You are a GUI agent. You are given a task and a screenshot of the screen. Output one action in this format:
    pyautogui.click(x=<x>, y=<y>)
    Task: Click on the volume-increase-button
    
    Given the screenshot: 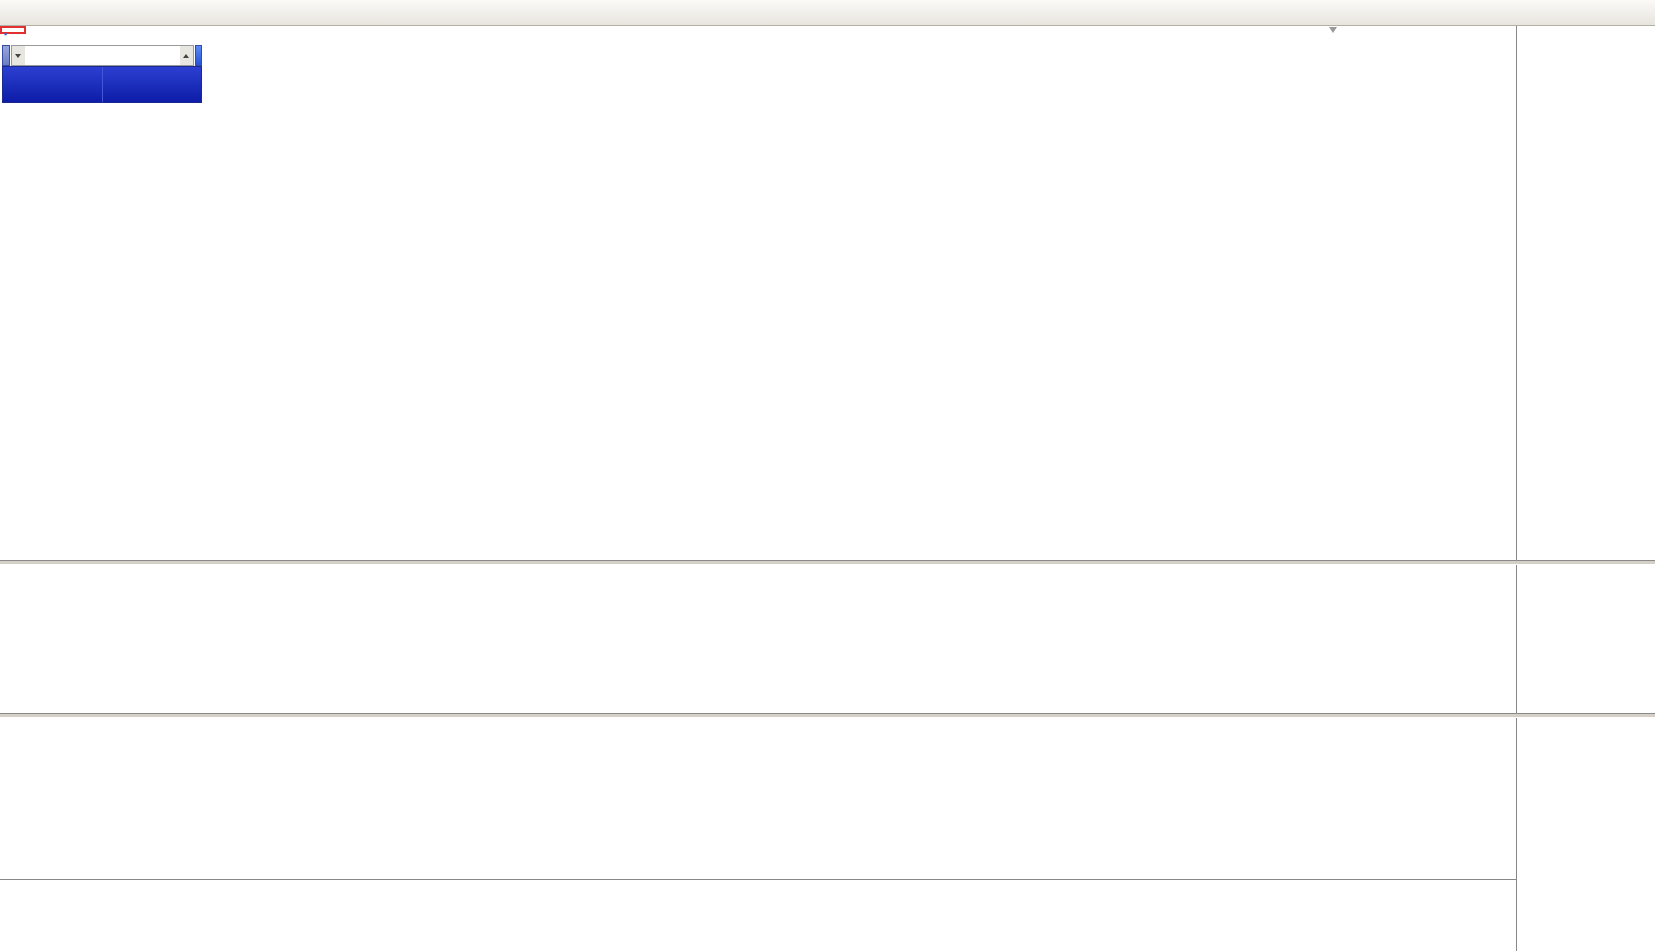 What is the action you would take?
    pyautogui.click(x=186, y=55)
    